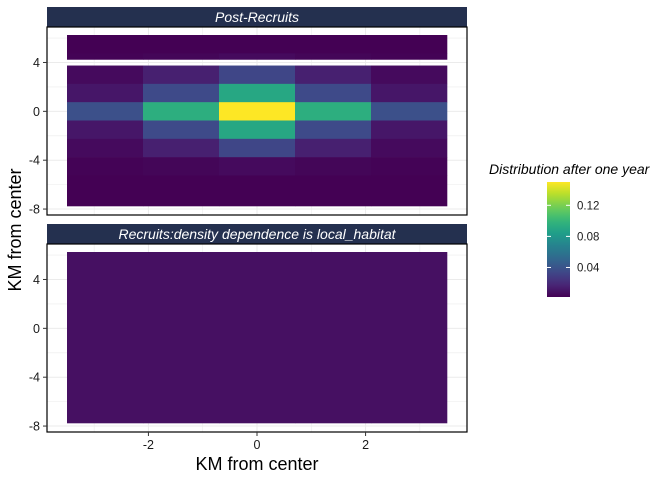 Image resolution: width=672 pixels, height=480 pixels. I want to click on legend-title: Distribution after one year, so click(570, 169).